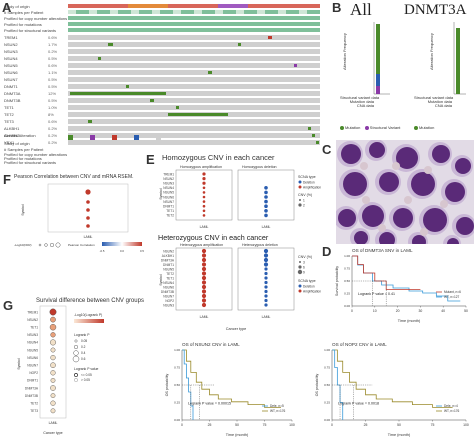 The height and width of the screenshot is (447, 474). What do you see at coordinates (83, 359) in the screenshot?
I see `g-legend-p-value: 0.6` at bounding box center [83, 359].